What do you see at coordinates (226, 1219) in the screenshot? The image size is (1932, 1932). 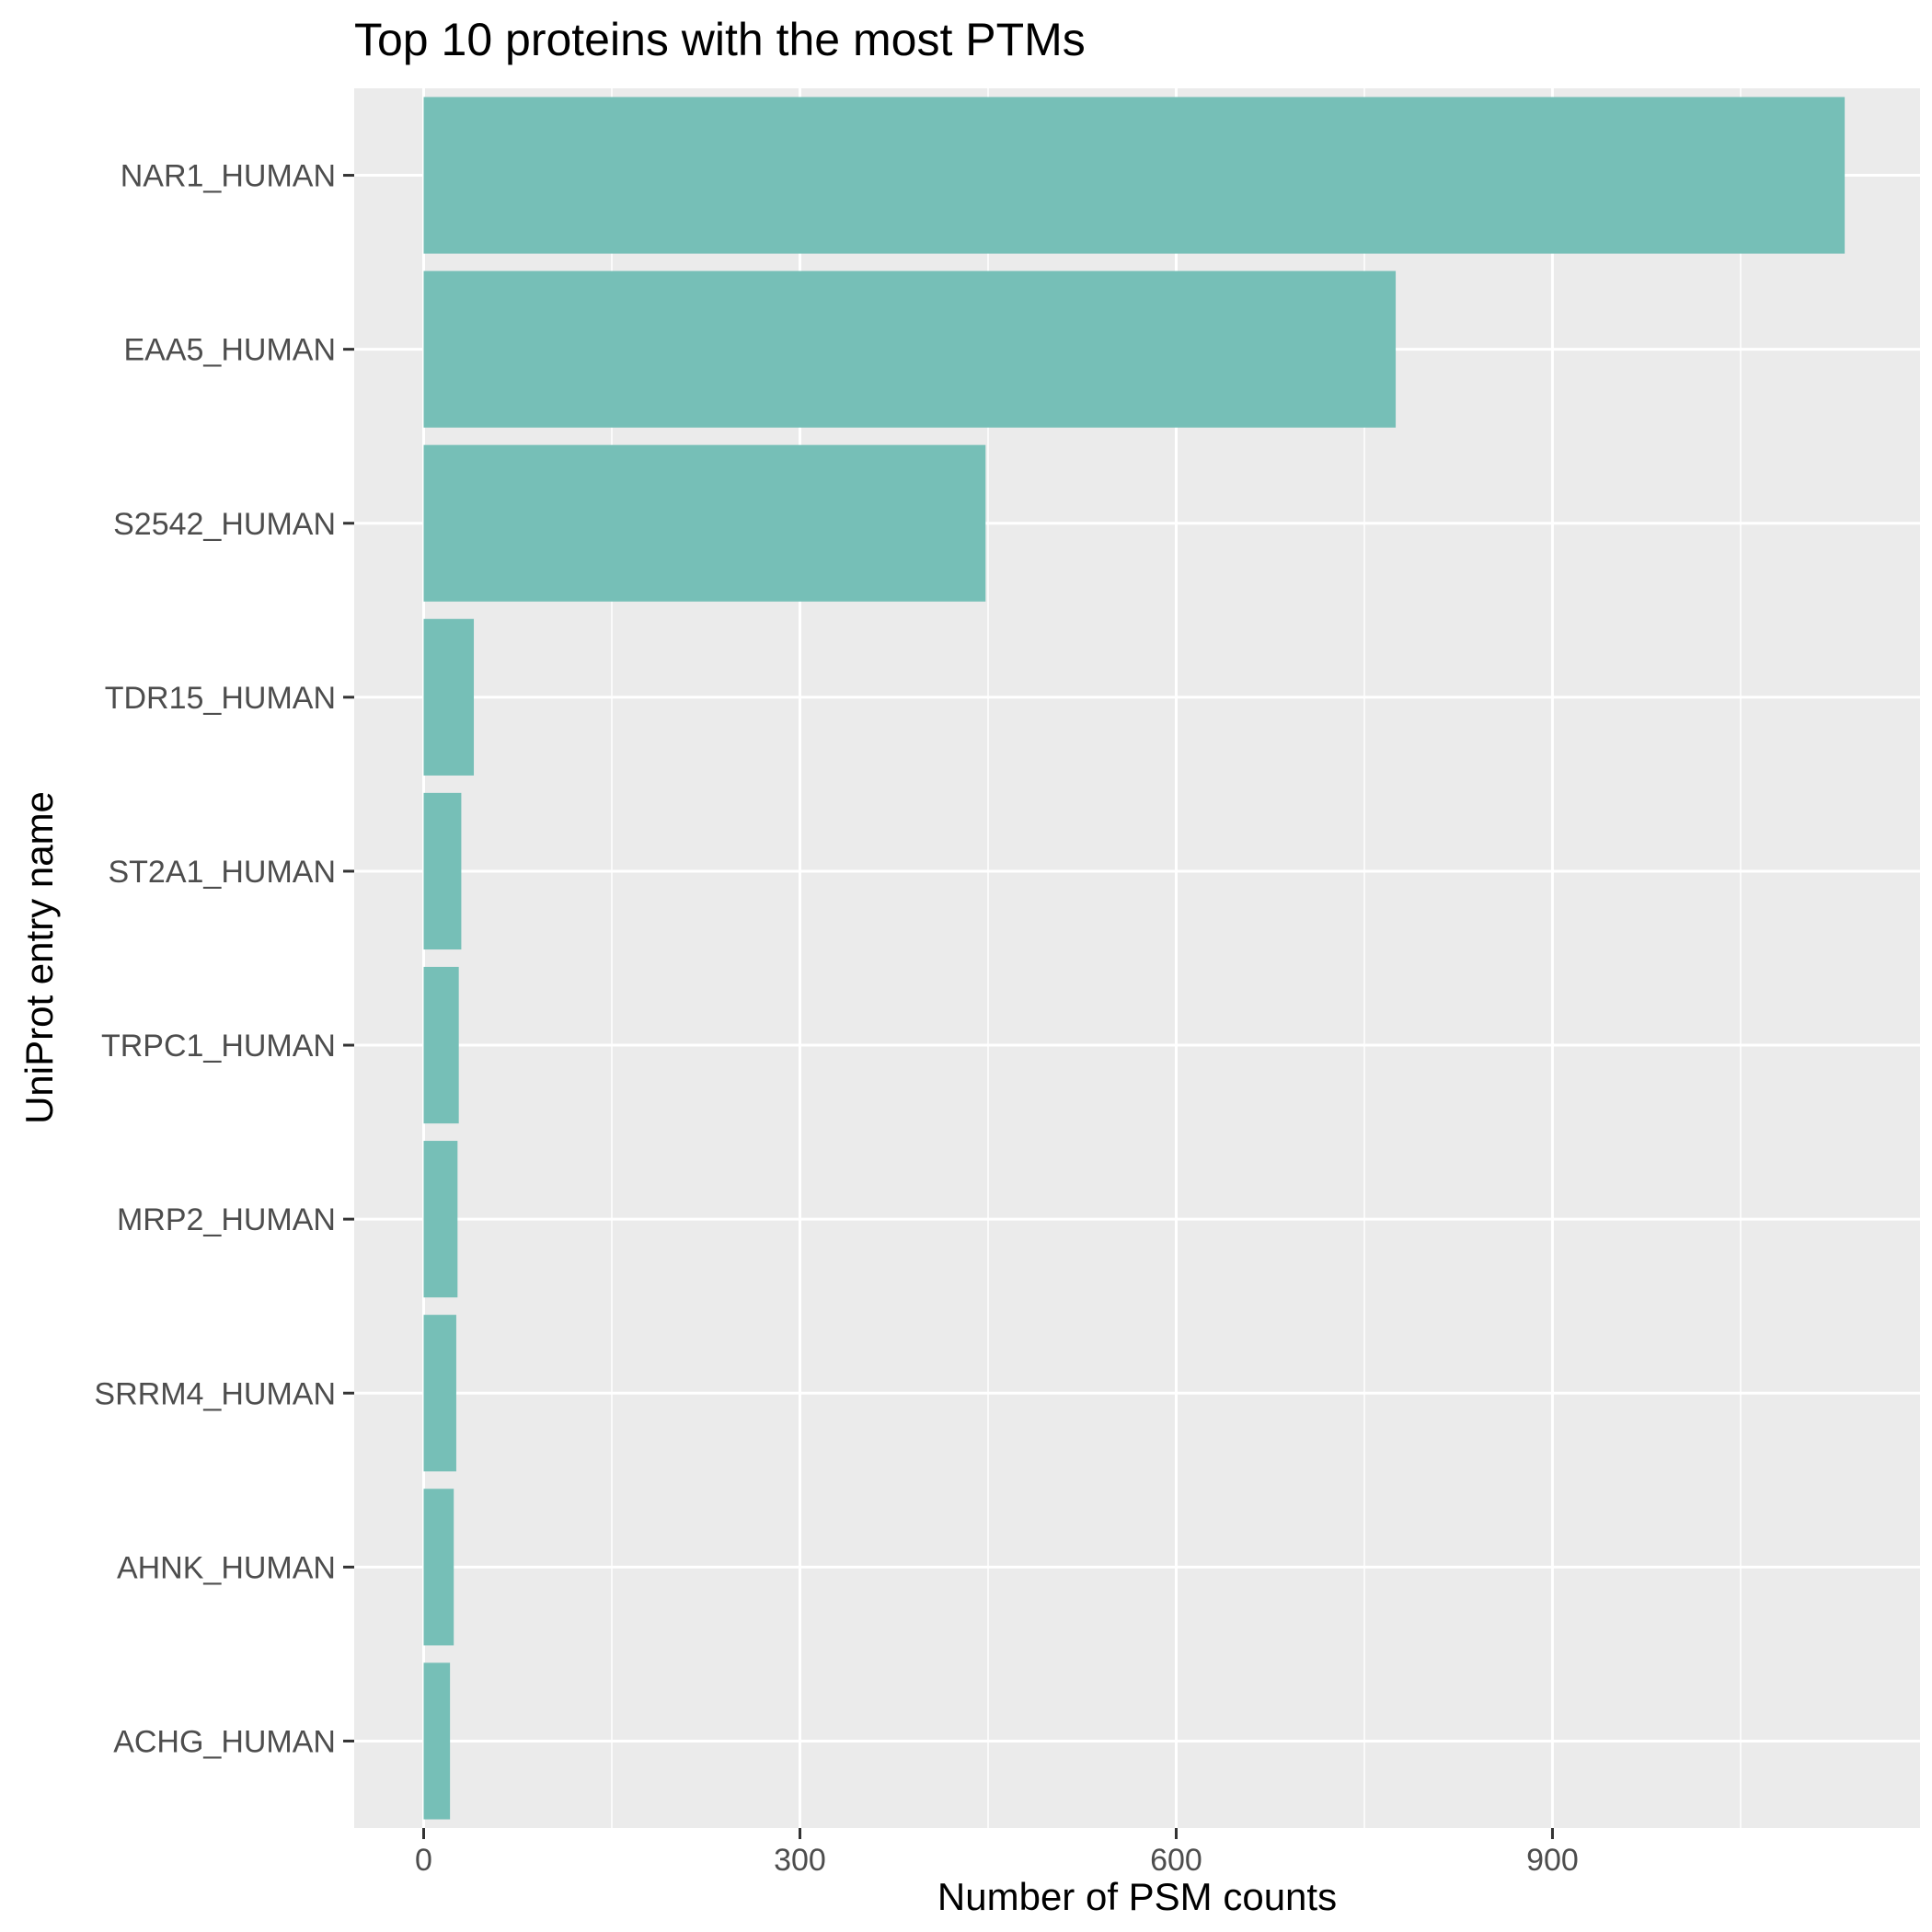 I see `y-tick-label: MRP2_HUMAN` at bounding box center [226, 1219].